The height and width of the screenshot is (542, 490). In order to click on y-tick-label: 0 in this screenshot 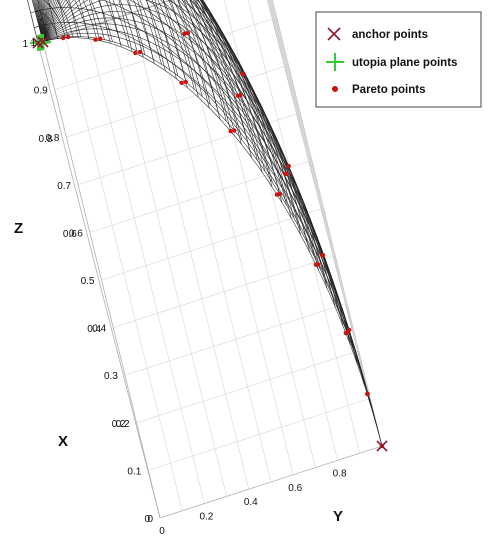, I will do `click(162, 531)`.